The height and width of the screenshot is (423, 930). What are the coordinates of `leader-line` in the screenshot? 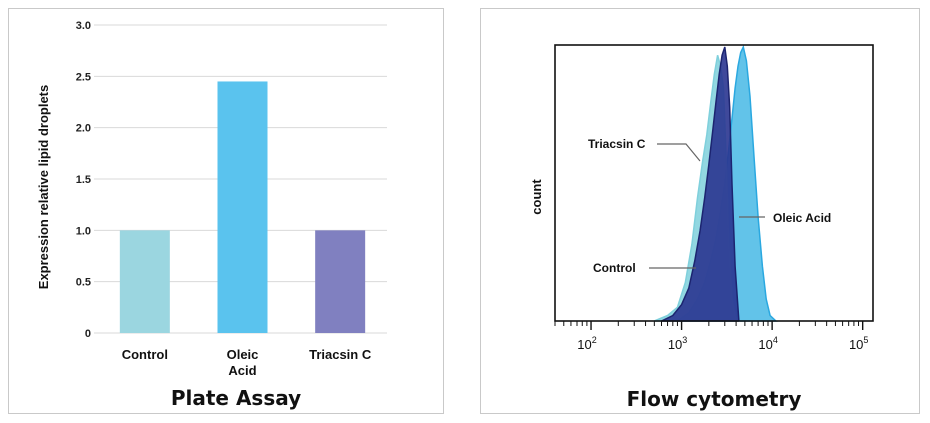 It's located at (679, 152).